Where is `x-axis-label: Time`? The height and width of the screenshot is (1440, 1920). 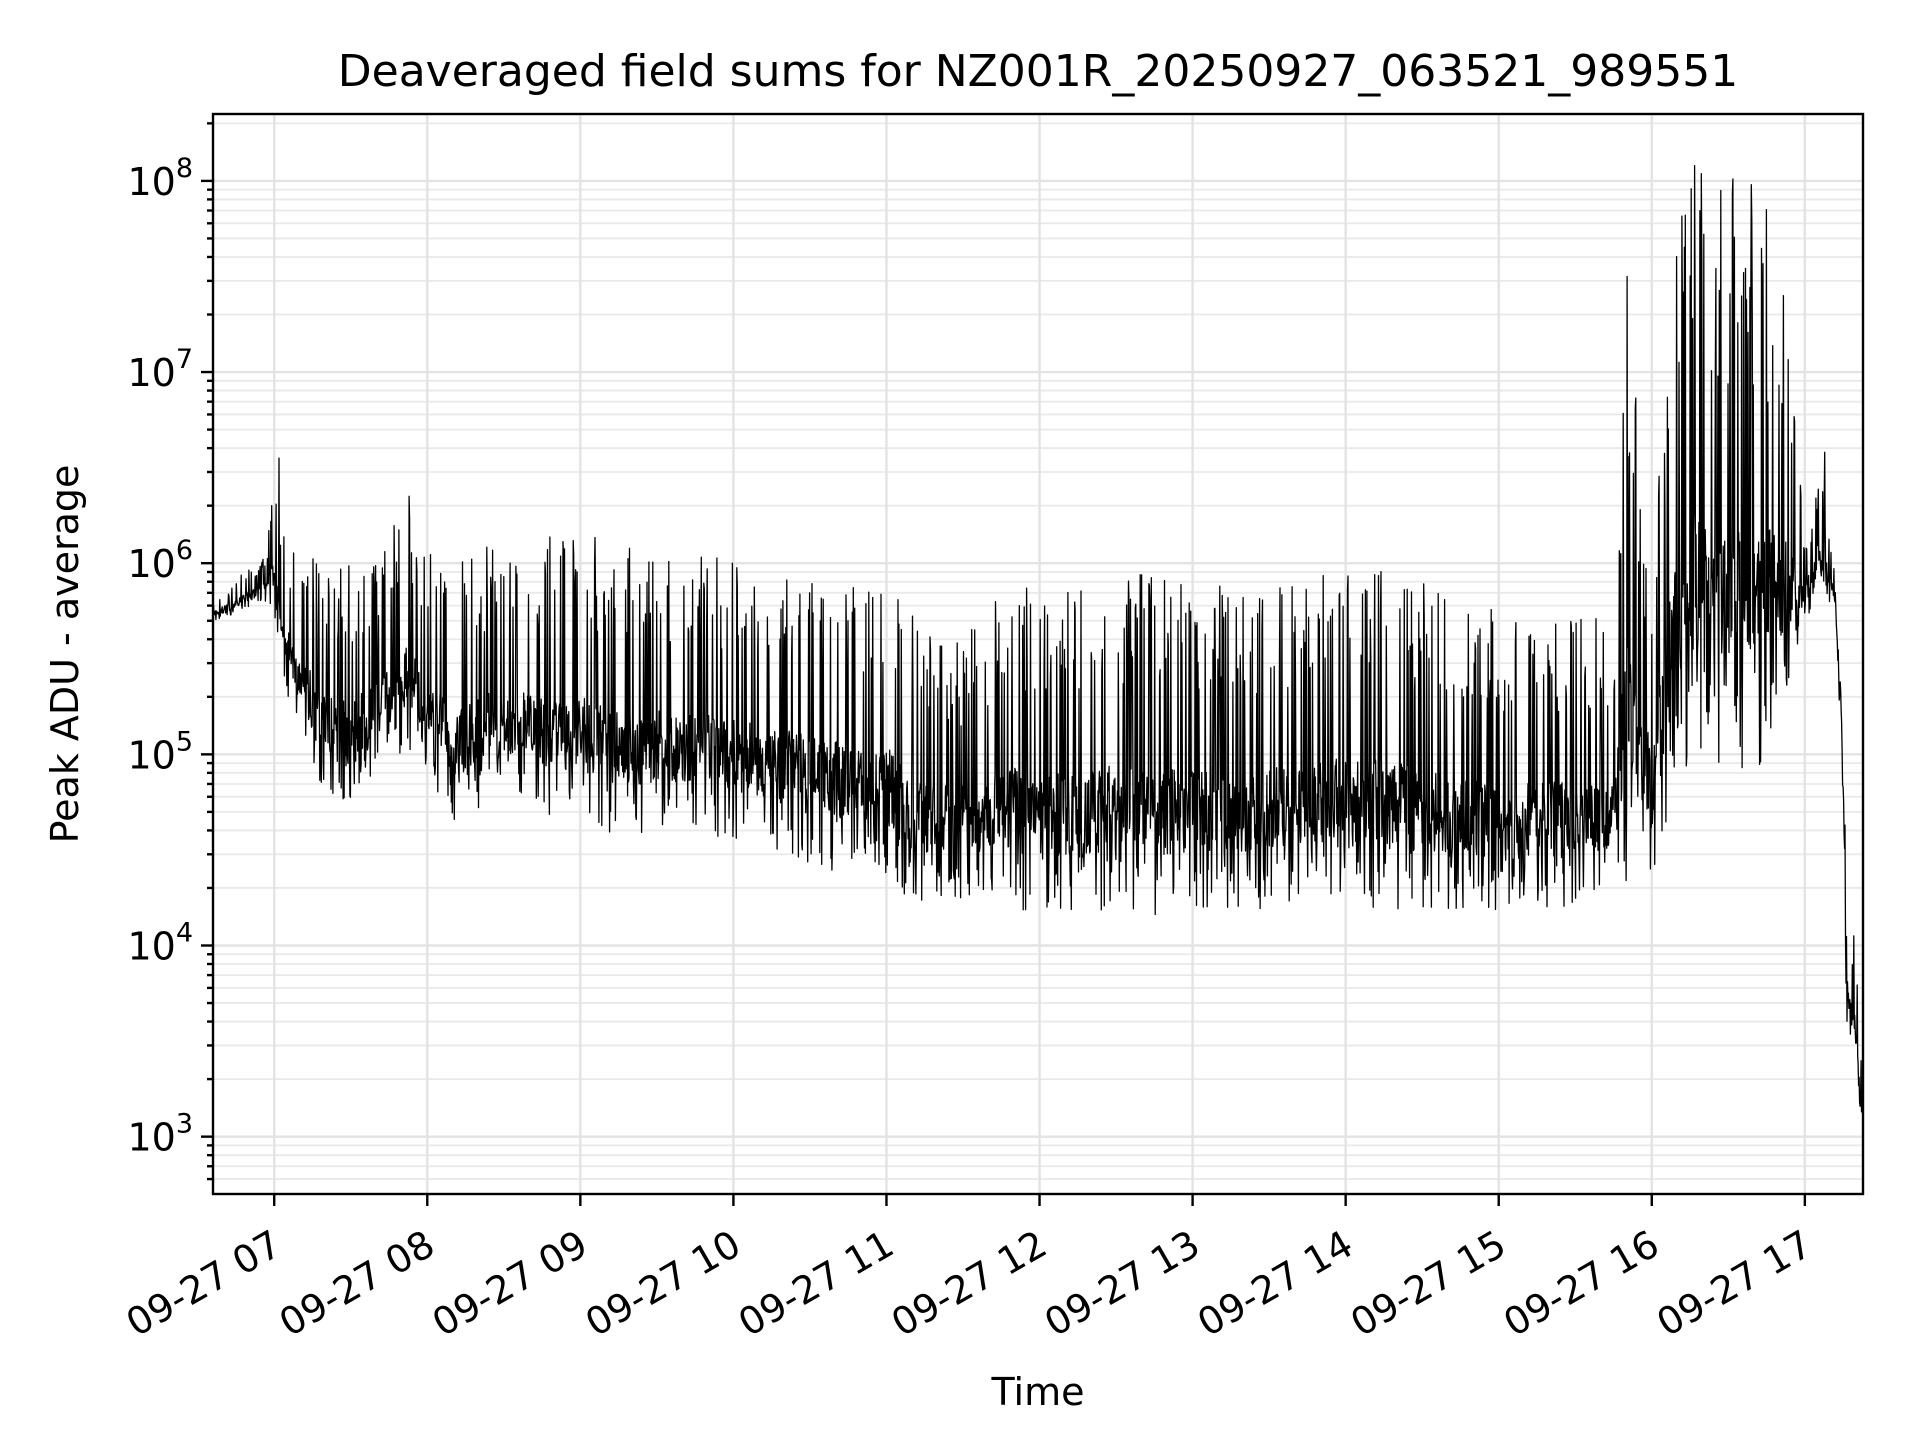 x-axis-label: Time is located at coordinates (1038, 1392).